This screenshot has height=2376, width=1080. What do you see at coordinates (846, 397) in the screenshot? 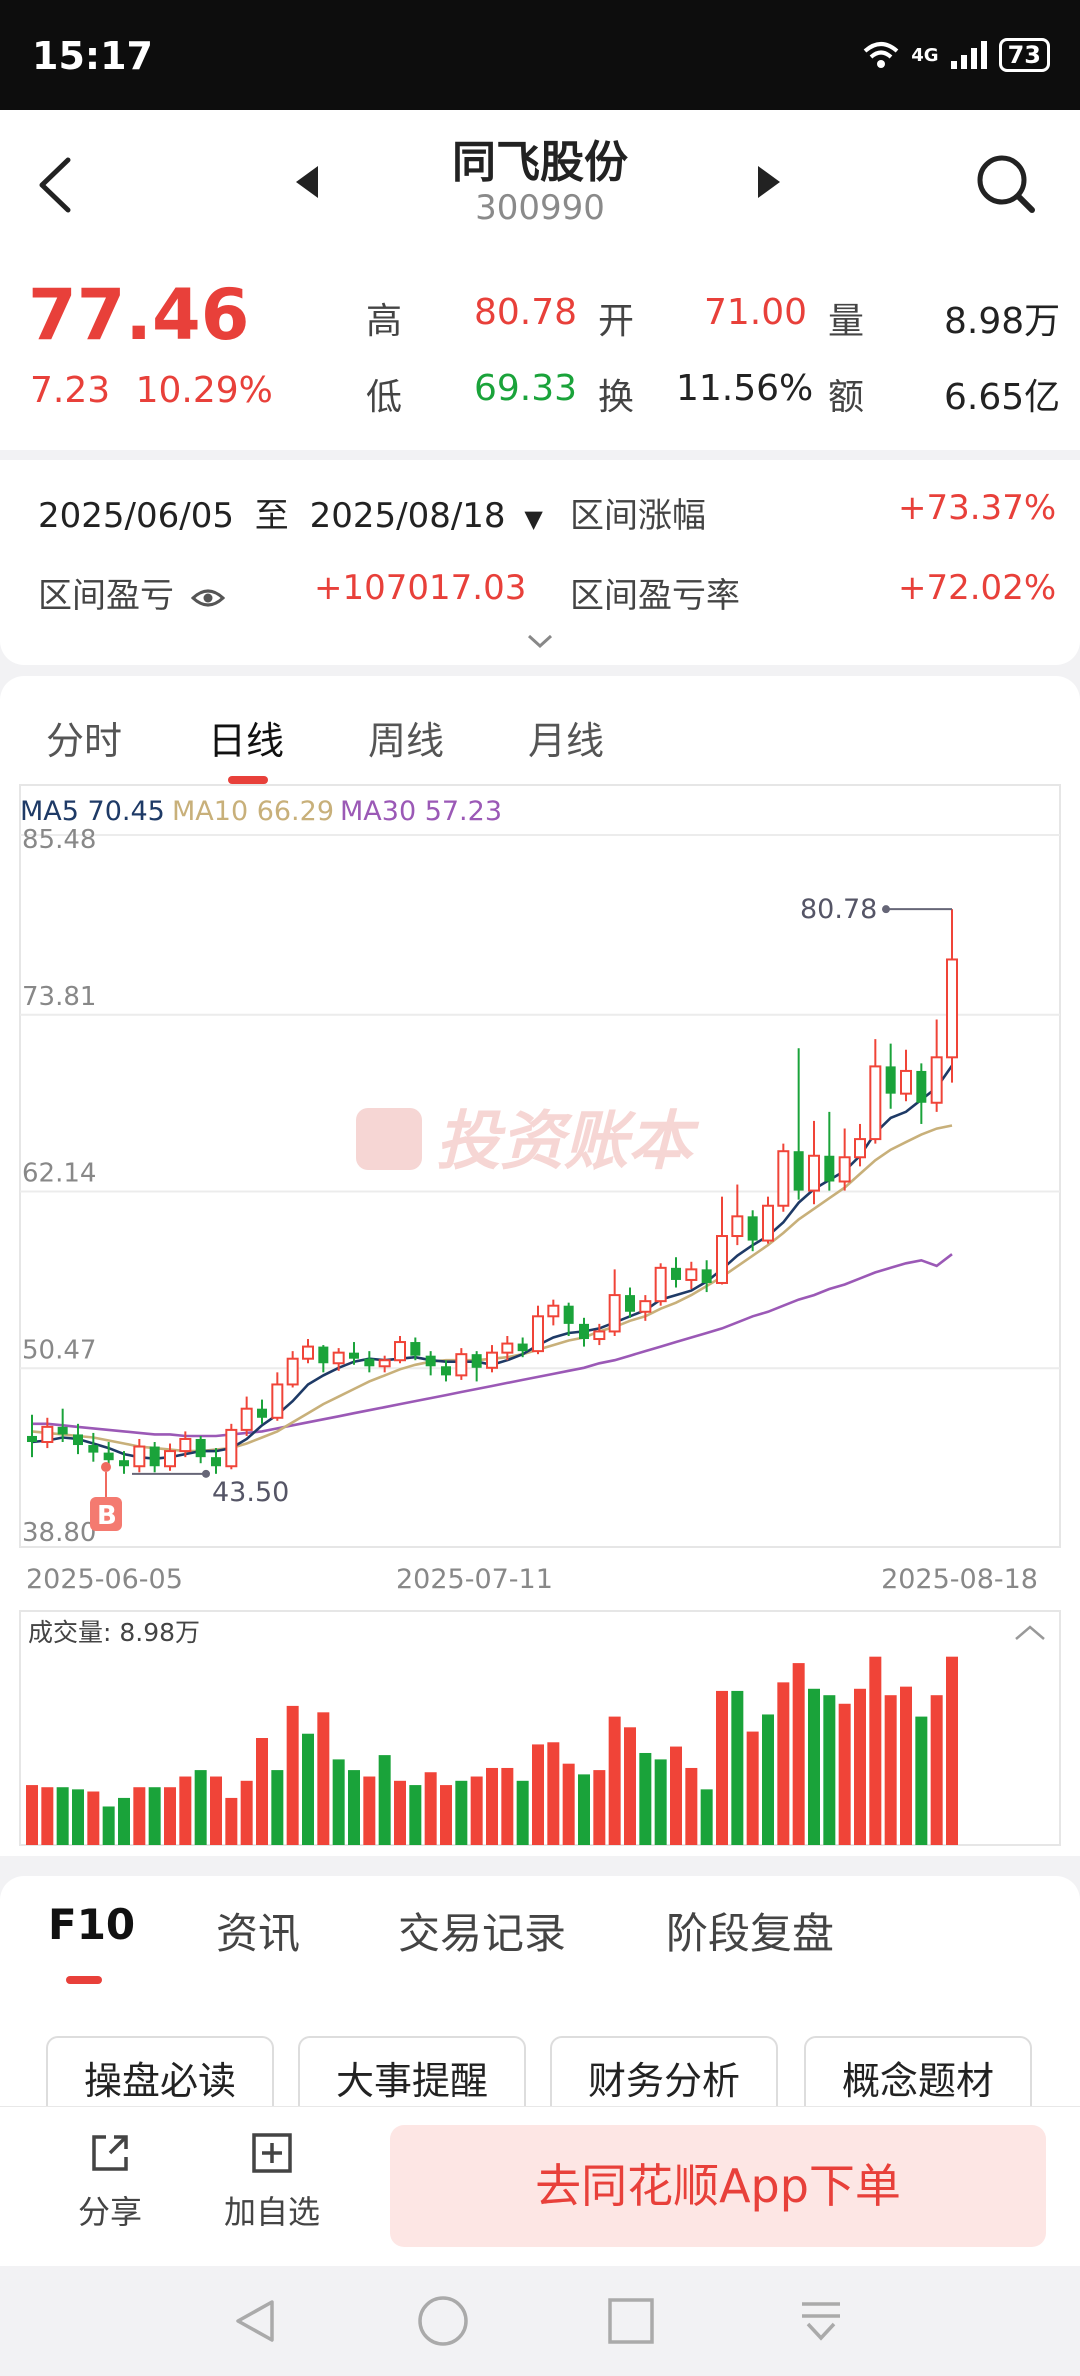
I see `amount-label: 额` at bounding box center [846, 397].